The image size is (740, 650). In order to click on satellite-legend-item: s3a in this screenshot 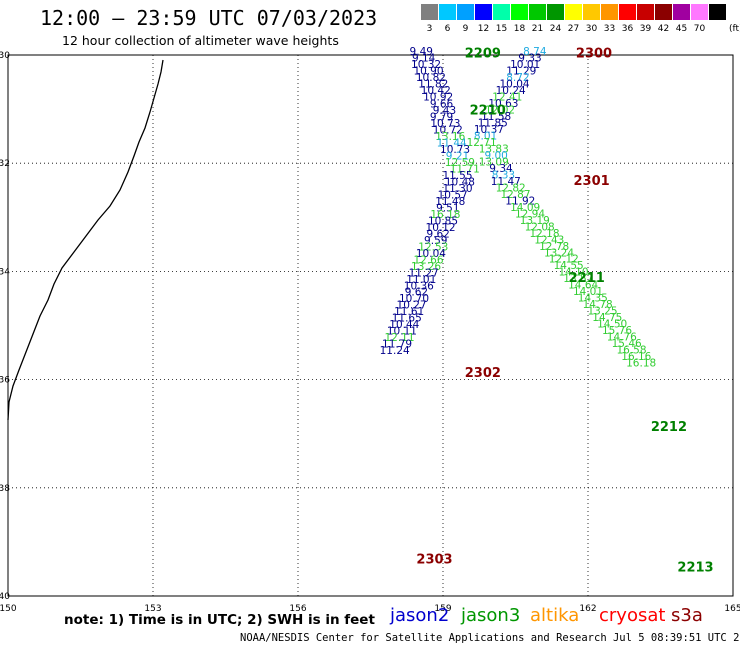, I will do `click(687, 615)`.